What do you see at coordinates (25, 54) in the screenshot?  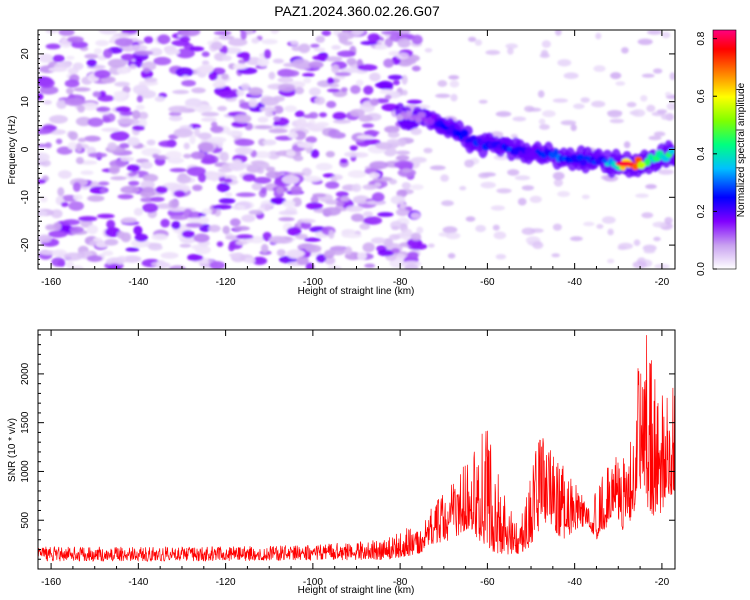 I see `spectrogram-y-tick-label: 20` at bounding box center [25, 54].